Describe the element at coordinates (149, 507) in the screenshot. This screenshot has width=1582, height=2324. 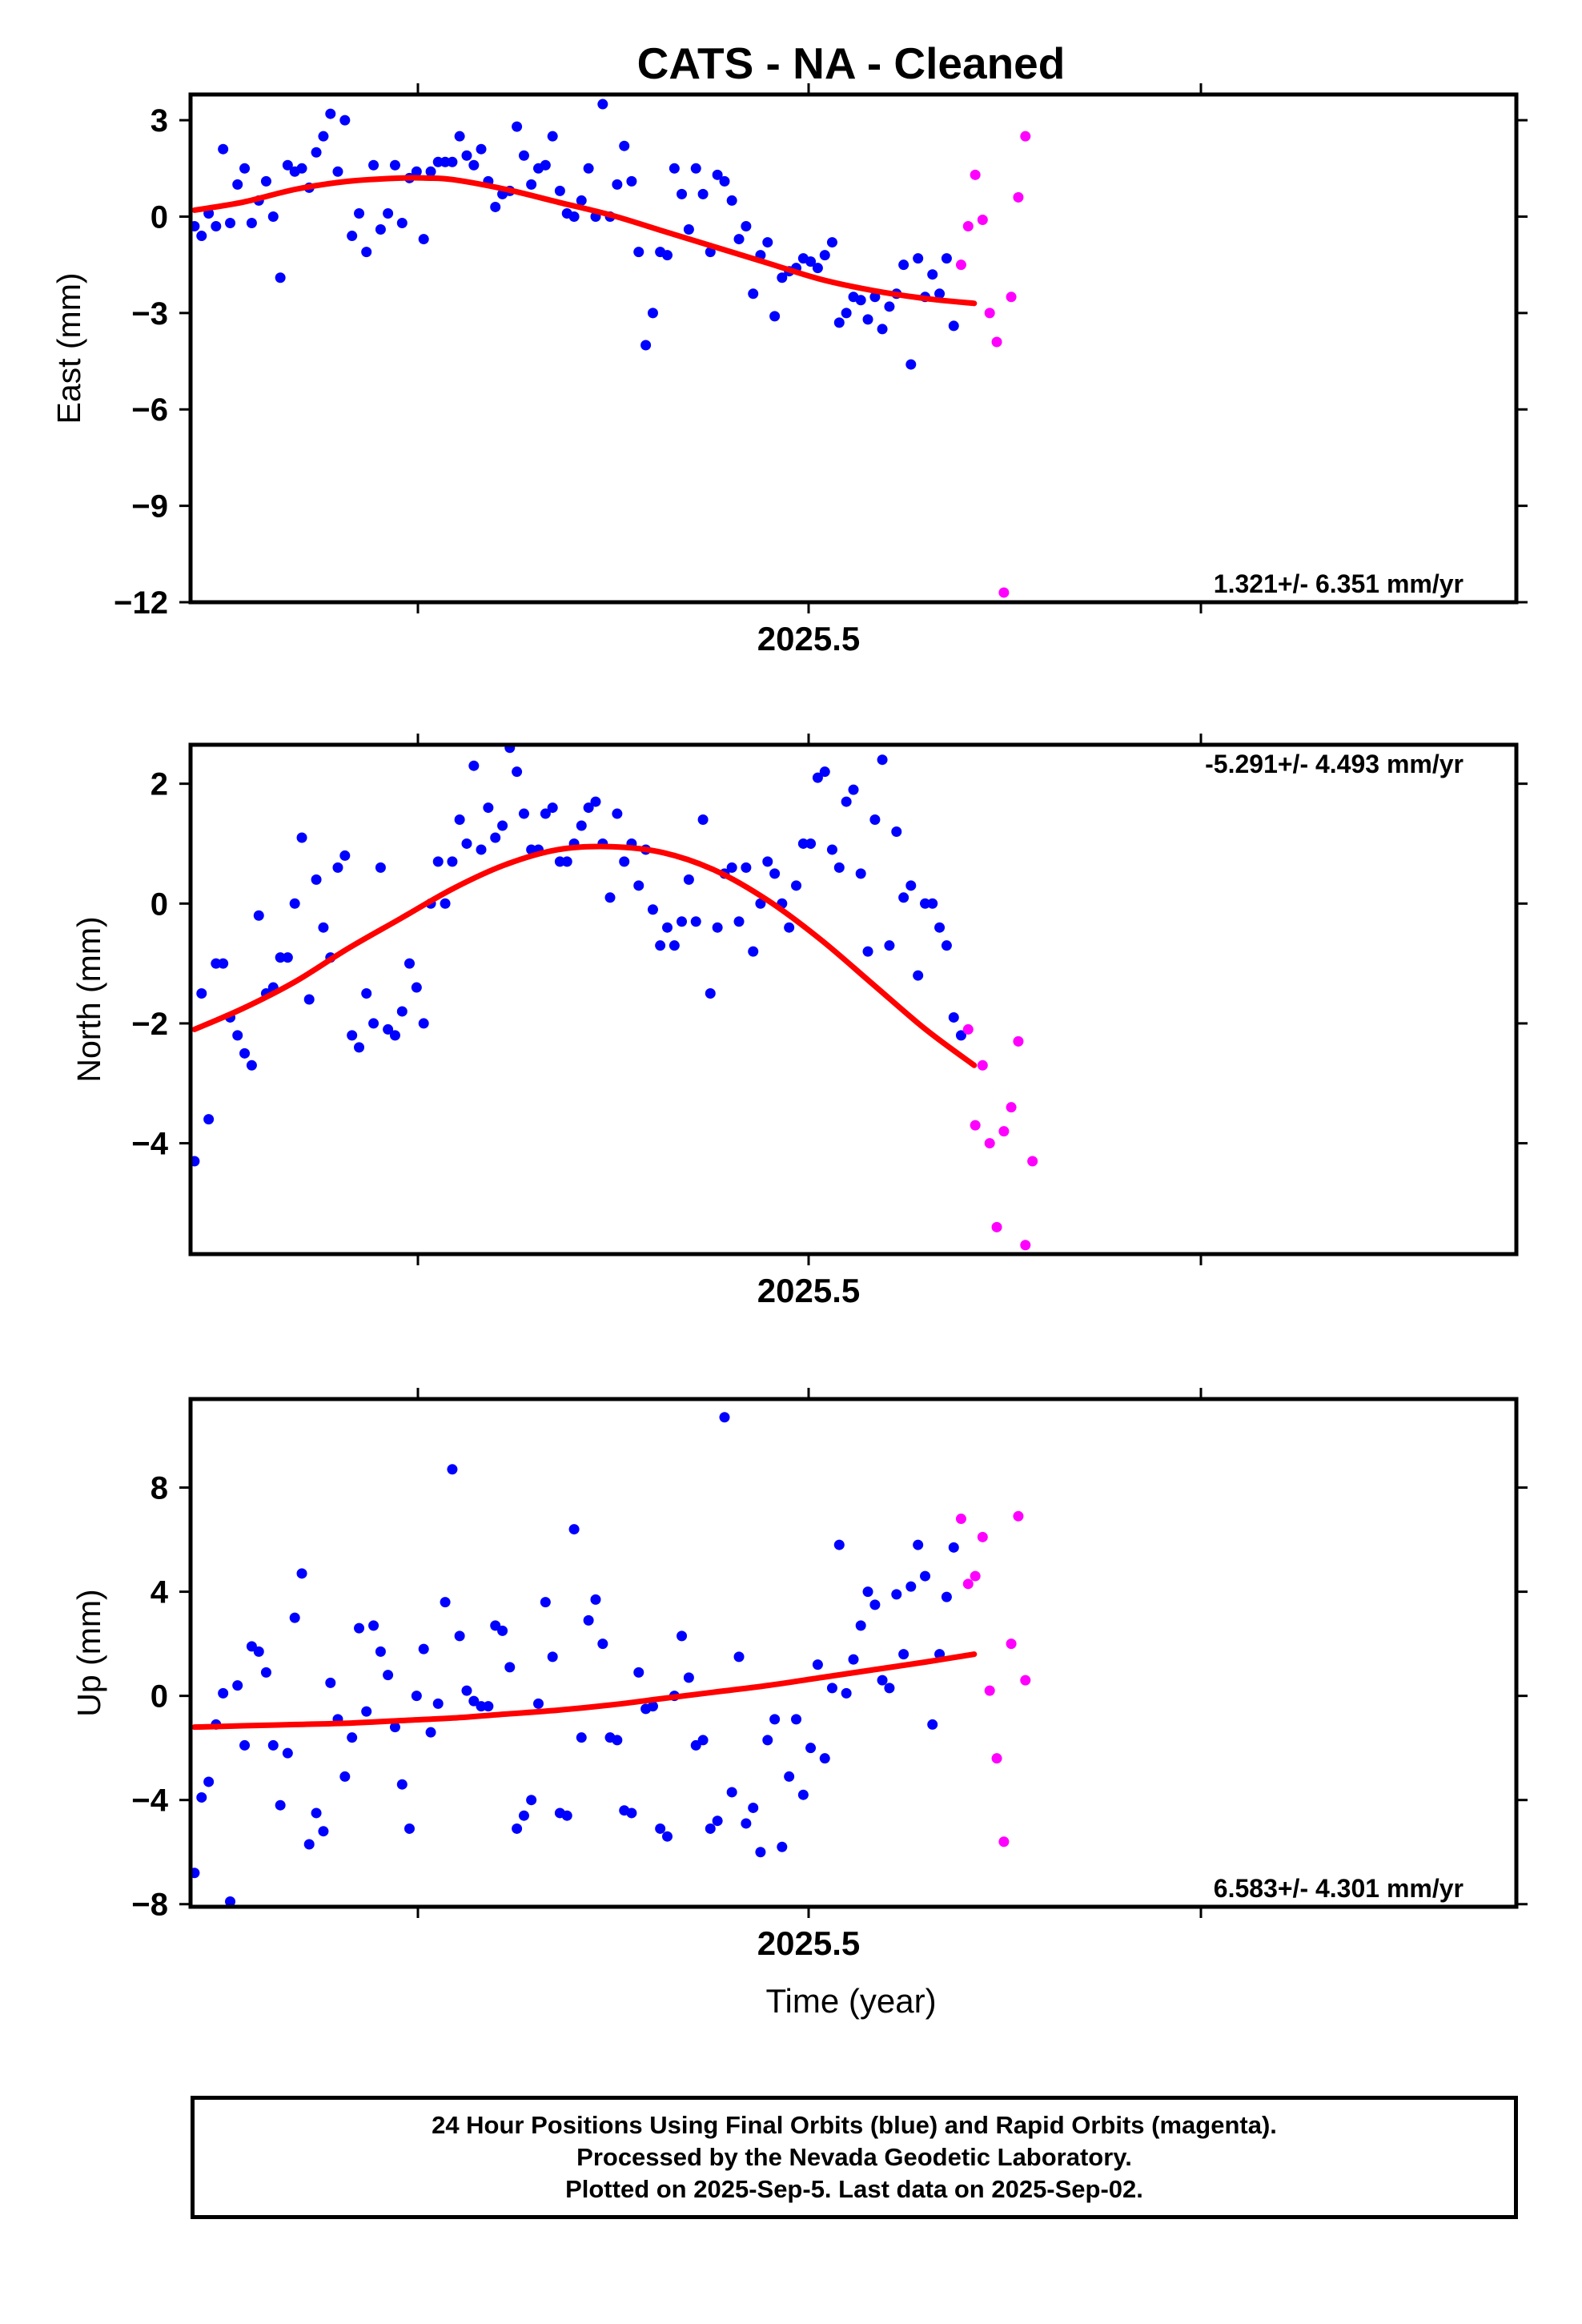
I see `east-ytick-label: −9` at that location.